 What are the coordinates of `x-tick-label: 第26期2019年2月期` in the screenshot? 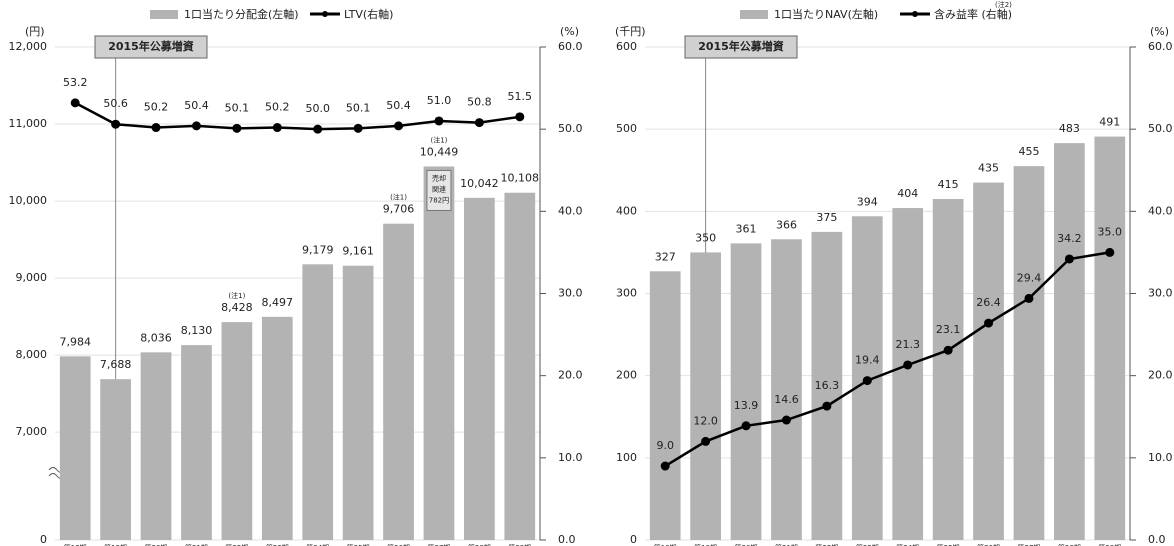 It's located at (398, 544).